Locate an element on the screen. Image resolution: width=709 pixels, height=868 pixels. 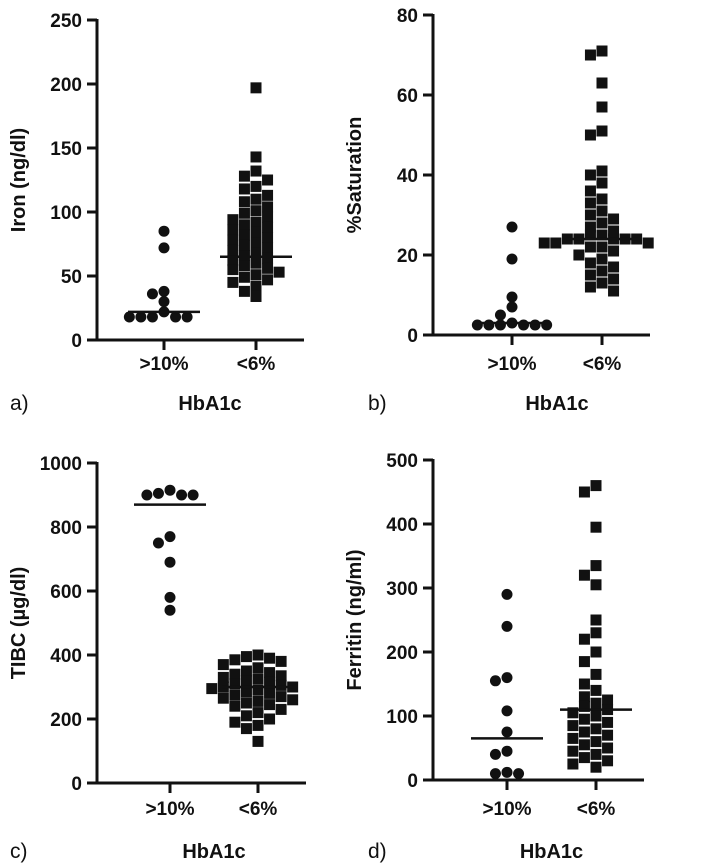
panel-label: b) is located at coordinates (377, 403).